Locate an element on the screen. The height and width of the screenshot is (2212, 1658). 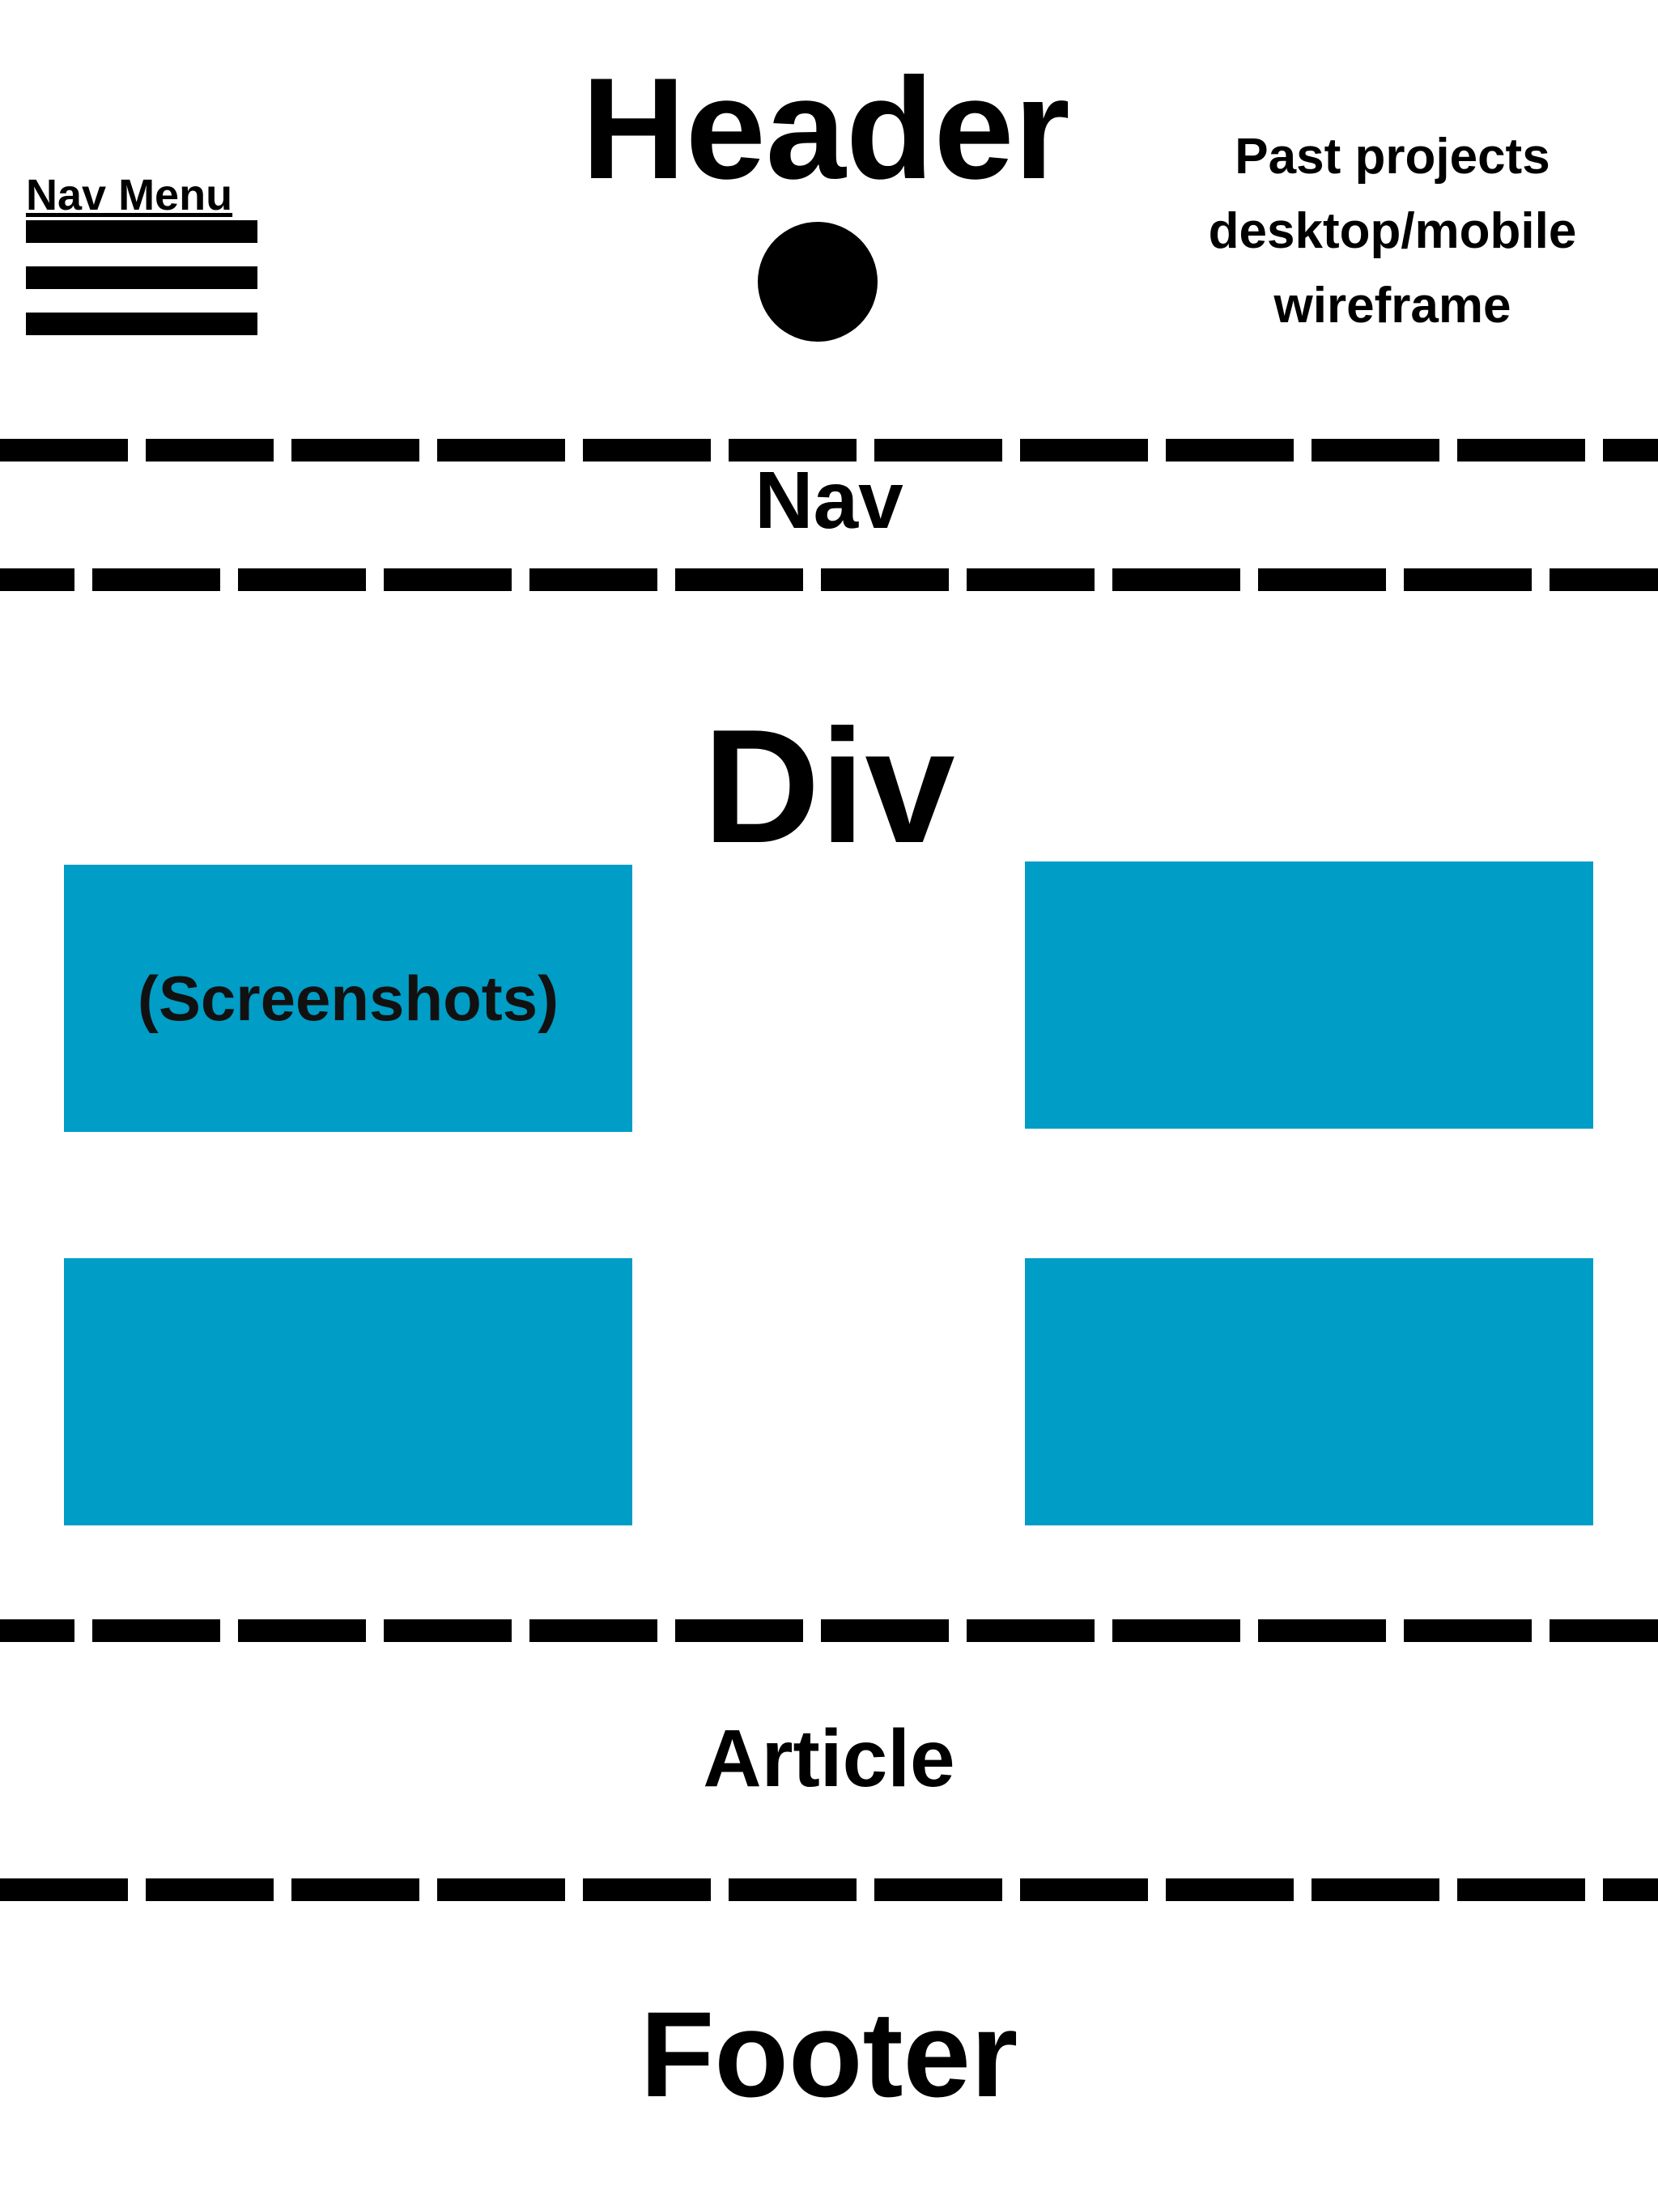
subtitle-line: desktop/mobile is located at coordinates (1392, 231).